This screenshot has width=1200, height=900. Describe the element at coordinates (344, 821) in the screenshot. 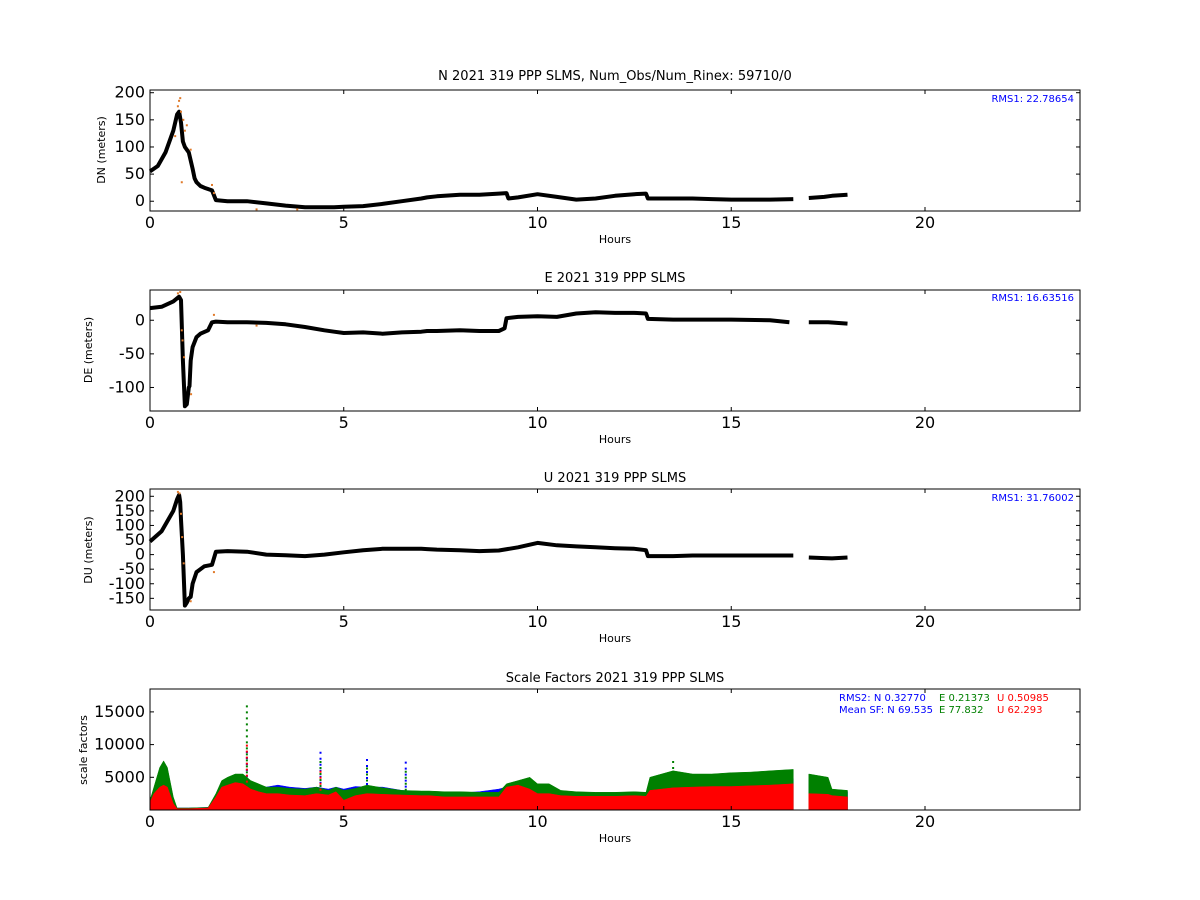

I see `scale-xtick-label: 5` at that location.